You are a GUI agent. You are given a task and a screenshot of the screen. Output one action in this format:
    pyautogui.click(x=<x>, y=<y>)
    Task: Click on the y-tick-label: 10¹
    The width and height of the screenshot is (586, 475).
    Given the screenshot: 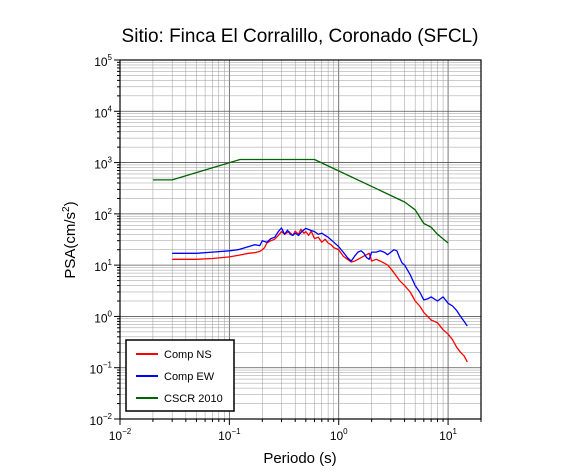 What is the action you would take?
    pyautogui.click(x=103, y=266)
    